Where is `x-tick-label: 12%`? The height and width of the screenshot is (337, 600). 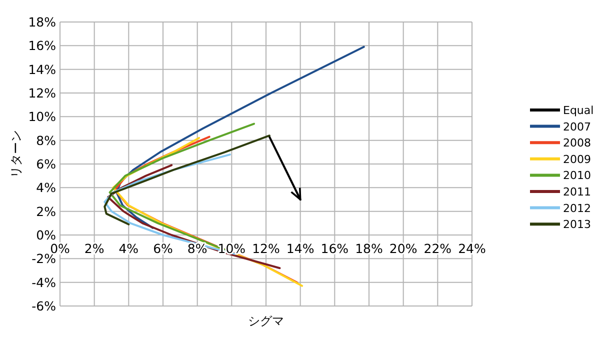
x-tick-label: 12% is located at coordinates (266, 248).